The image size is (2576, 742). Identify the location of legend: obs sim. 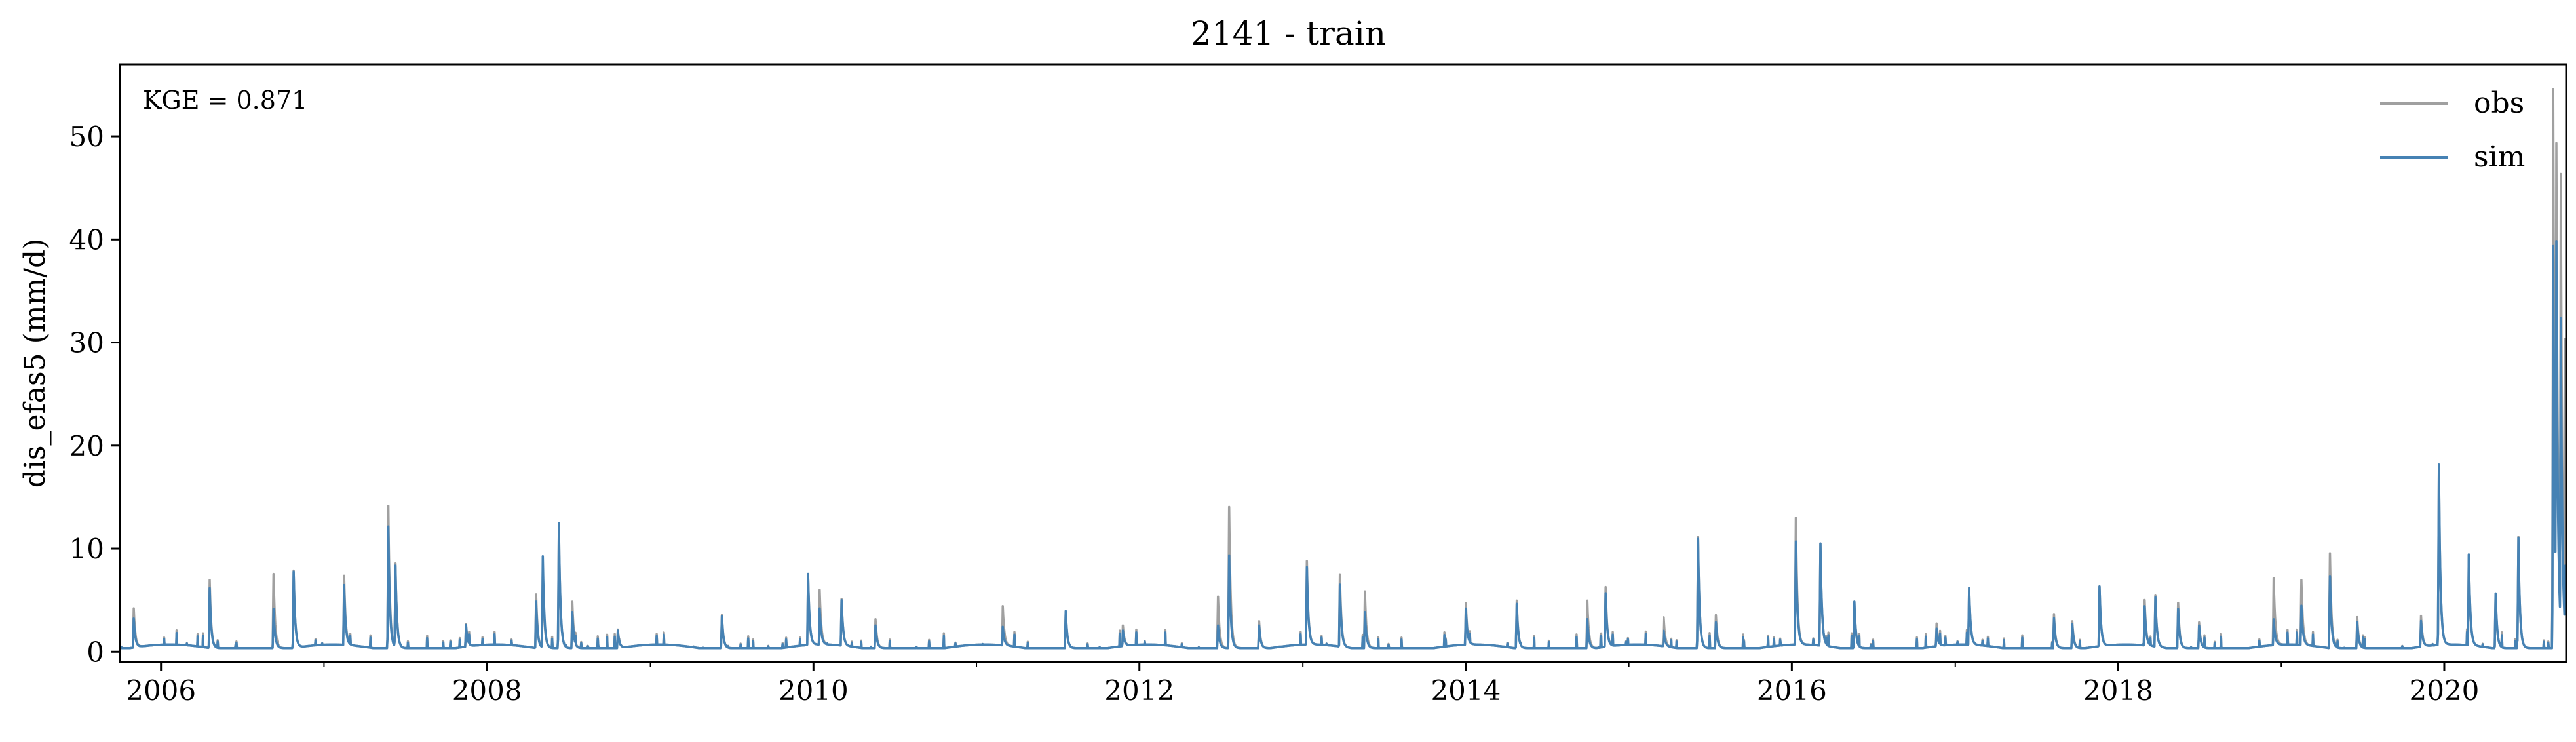
(2452, 130).